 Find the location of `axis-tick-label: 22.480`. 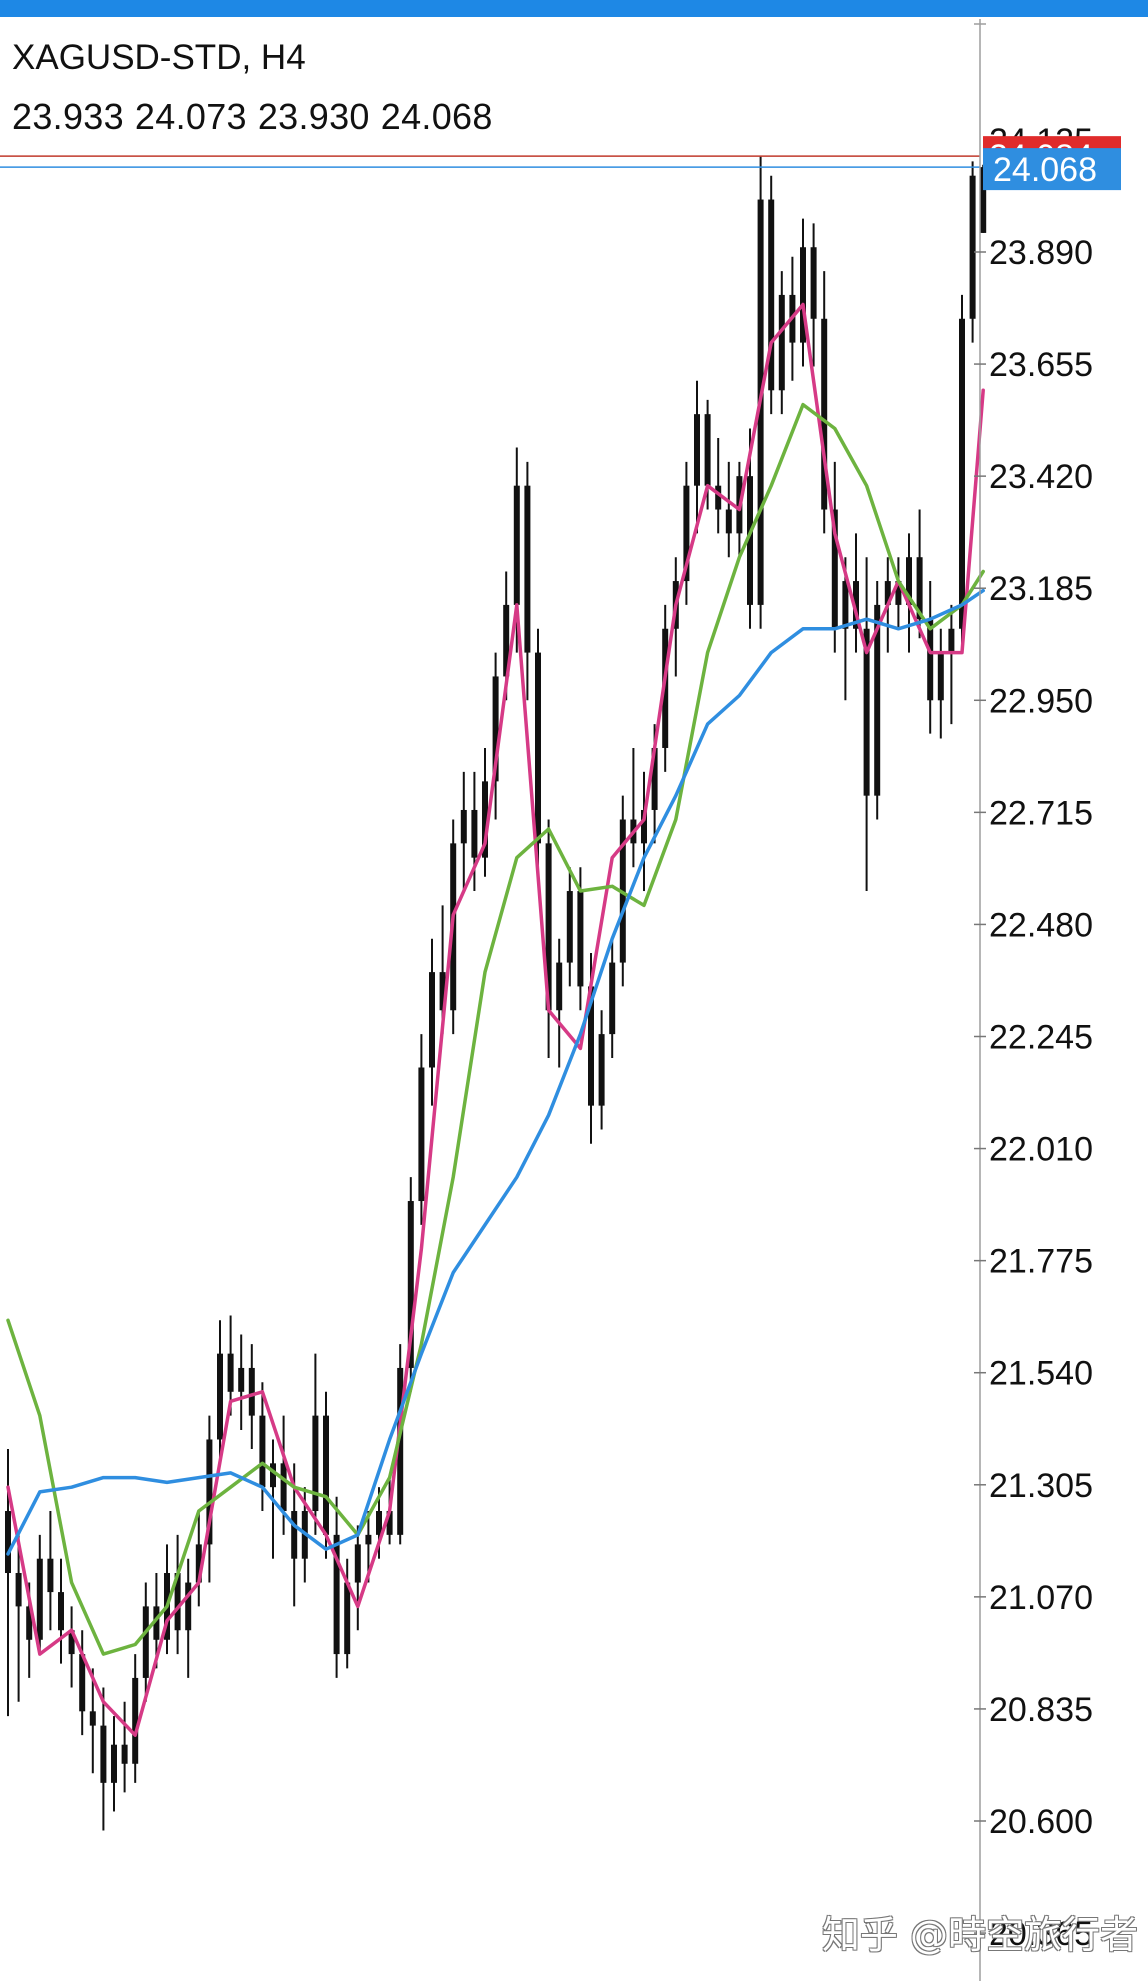

axis-tick-label: 22.480 is located at coordinates (1041, 925).